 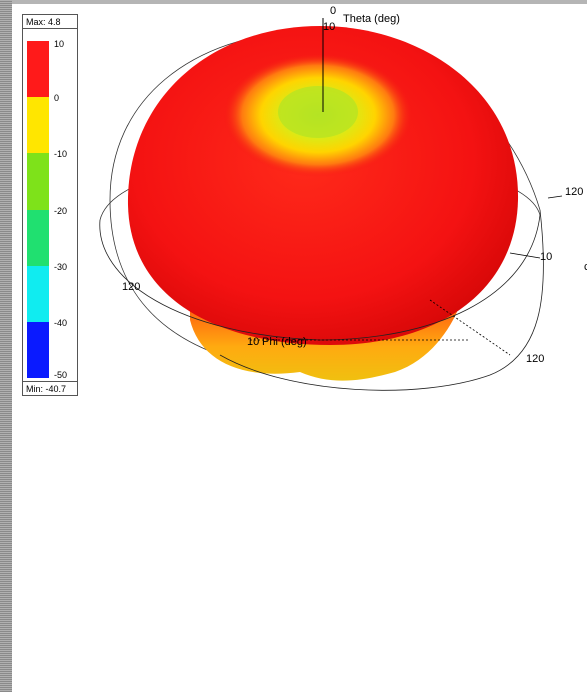 I want to click on colorbar-tick-label: -50, so click(x=61, y=375).